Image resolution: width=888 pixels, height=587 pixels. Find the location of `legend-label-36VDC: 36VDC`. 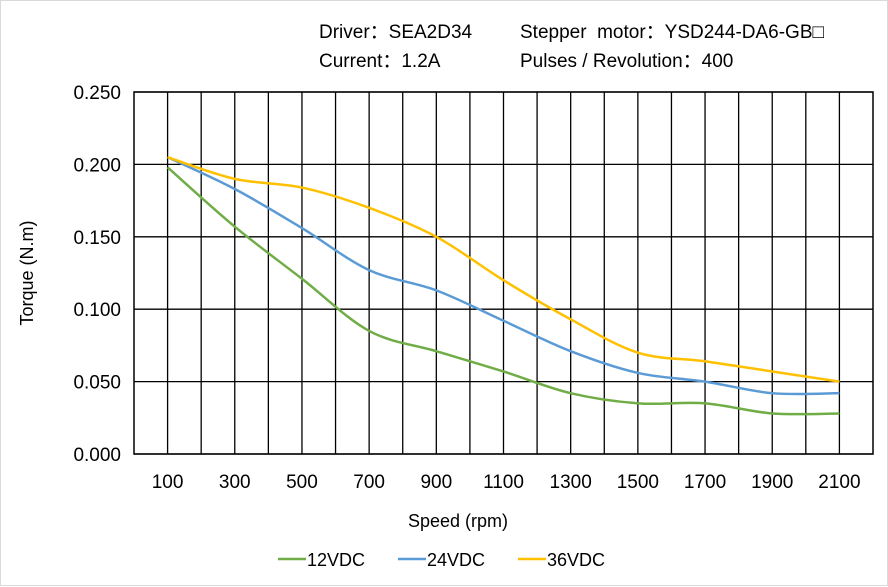

legend-label-36VDC: 36VDC is located at coordinates (576, 560).